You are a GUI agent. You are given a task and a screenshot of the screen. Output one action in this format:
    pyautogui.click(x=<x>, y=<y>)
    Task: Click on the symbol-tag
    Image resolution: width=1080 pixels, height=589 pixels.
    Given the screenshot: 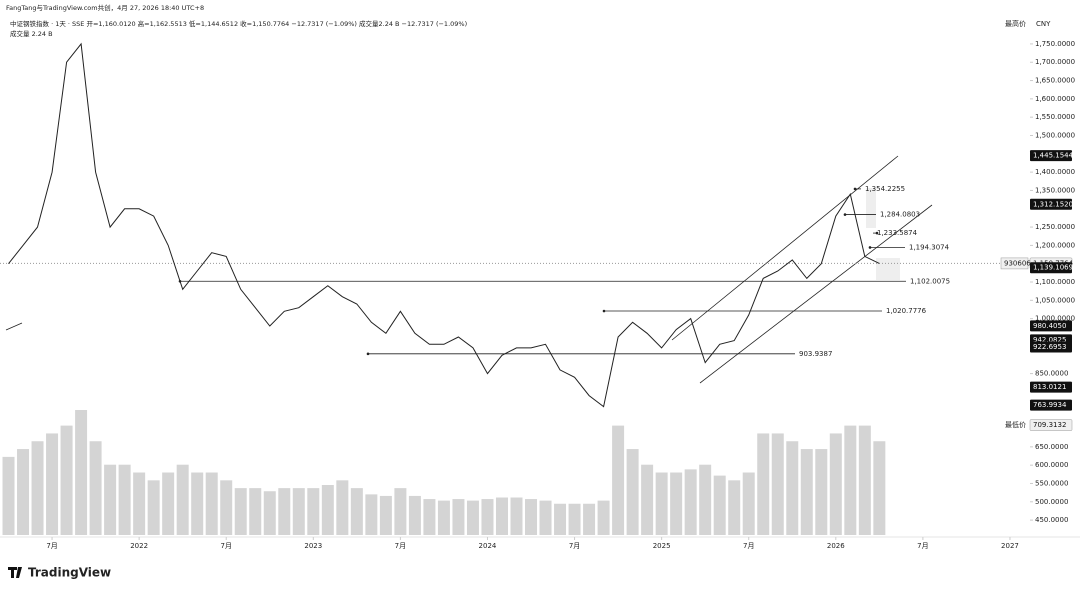 What is the action you would take?
    pyautogui.click(x=1014, y=263)
    